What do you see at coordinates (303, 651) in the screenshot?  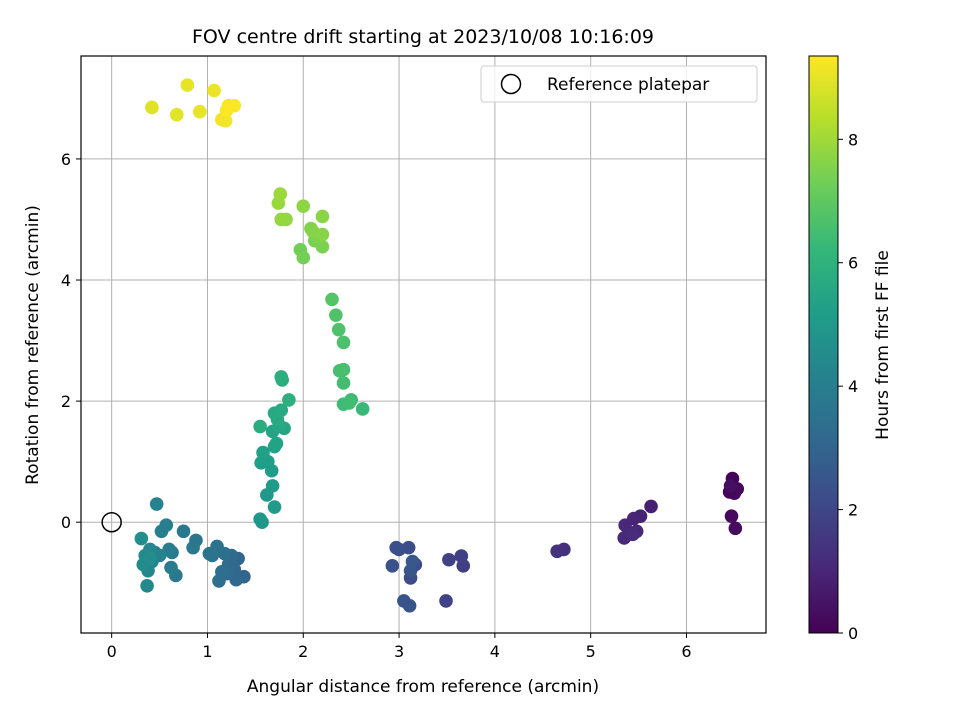 I see `x-tick-label: 2` at bounding box center [303, 651].